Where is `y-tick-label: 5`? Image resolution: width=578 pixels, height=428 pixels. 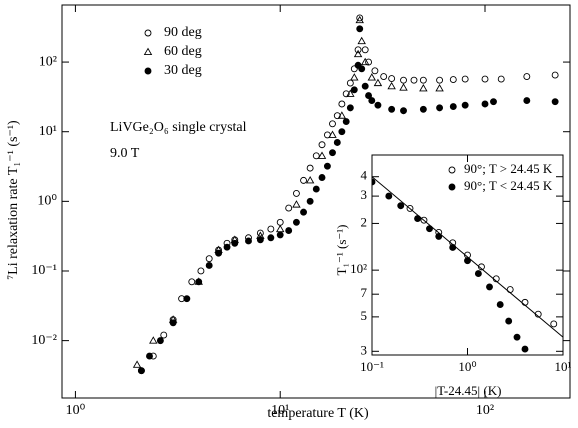
y-tick-label: 5 is located at coordinates (364, 315).